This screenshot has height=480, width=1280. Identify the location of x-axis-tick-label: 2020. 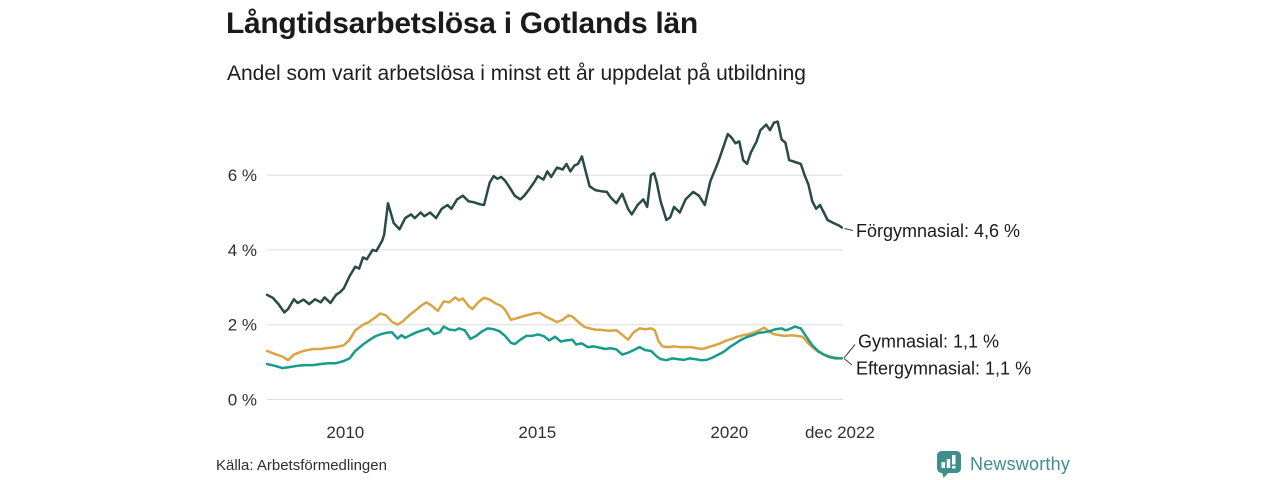
(729, 432).